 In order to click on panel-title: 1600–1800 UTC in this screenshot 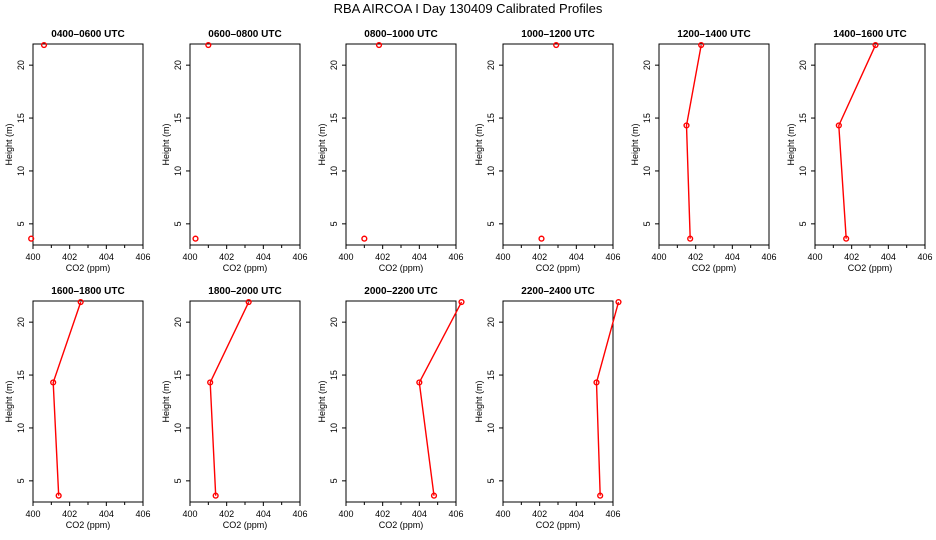, I will do `click(87, 291)`.